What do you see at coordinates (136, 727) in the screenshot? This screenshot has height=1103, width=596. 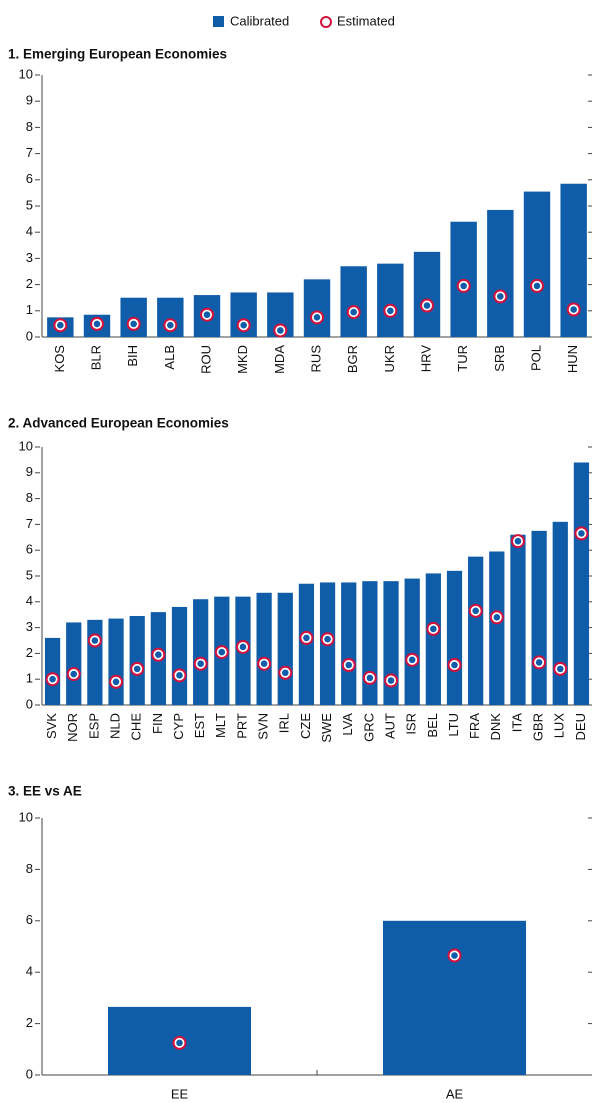 I see `x-tick-label: CHE` at bounding box center [136, 727].